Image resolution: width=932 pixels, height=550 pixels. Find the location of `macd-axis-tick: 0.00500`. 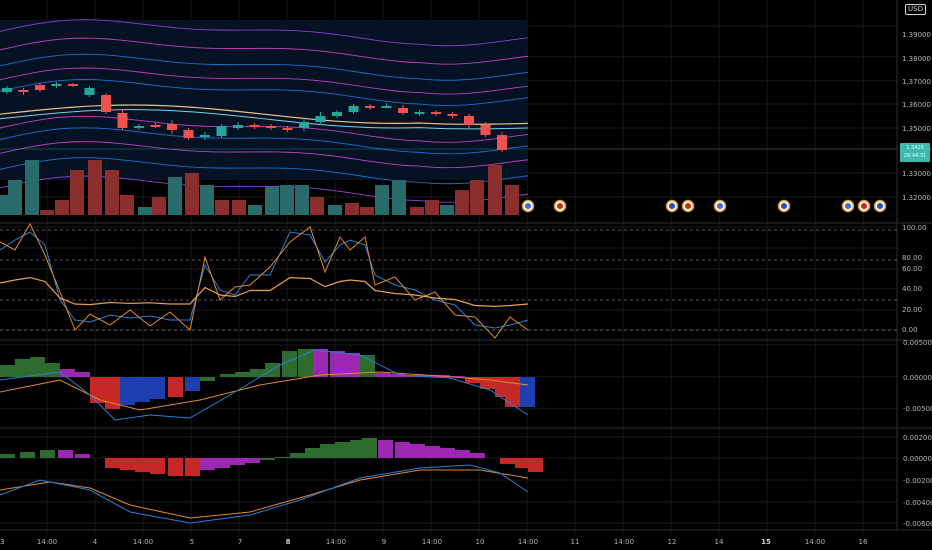

macd-axis-tick: 0.00500 is located at coordinates (917, 343).